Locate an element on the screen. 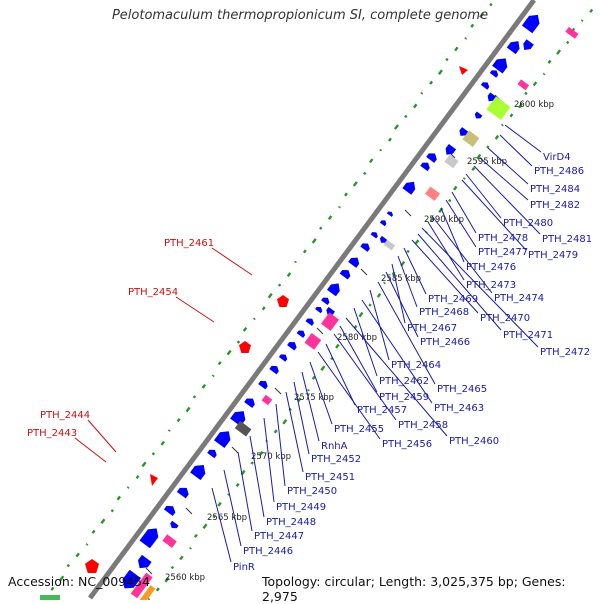 Image resolution: width=600 pixels, height=604 pixels. gene-label: PTH_2461 is located at coordinates (189, 243).